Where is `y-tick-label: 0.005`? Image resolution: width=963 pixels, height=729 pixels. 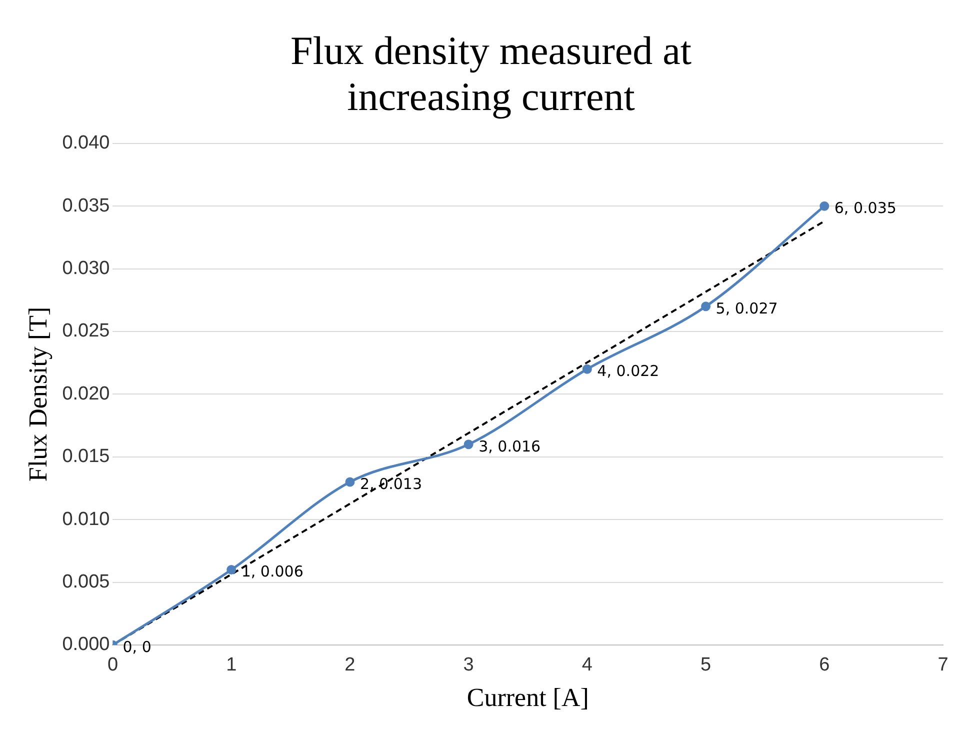 y-tick-label: 0.005 is located at coordinates (86, 582).